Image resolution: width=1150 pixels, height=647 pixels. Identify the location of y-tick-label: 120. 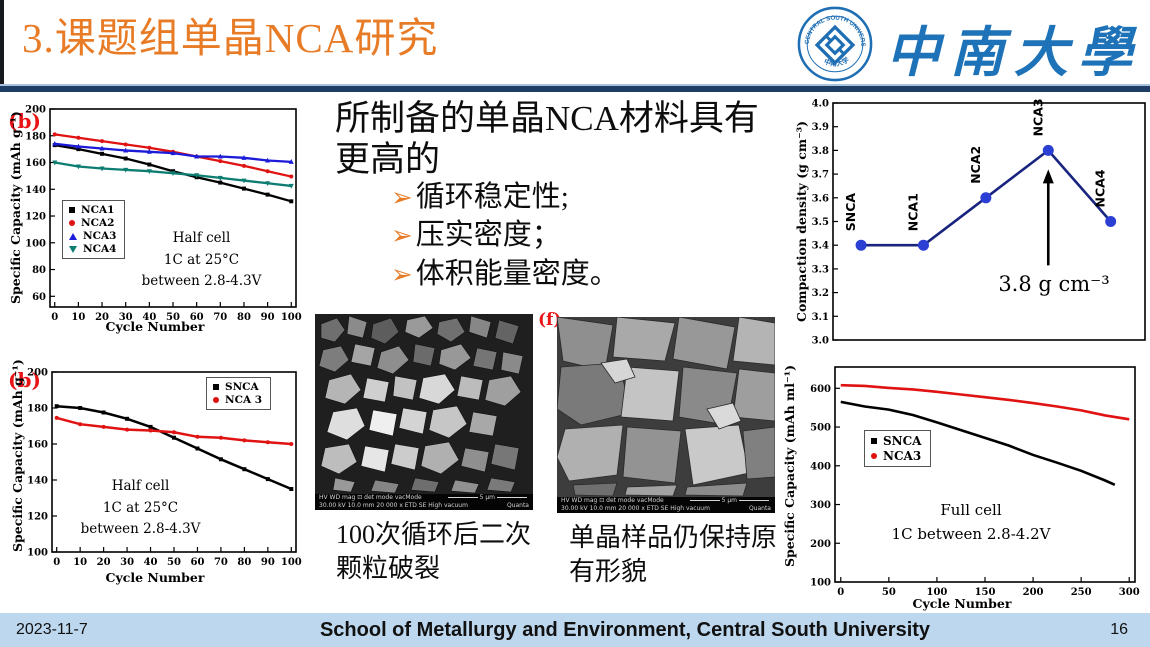
(37, 517).